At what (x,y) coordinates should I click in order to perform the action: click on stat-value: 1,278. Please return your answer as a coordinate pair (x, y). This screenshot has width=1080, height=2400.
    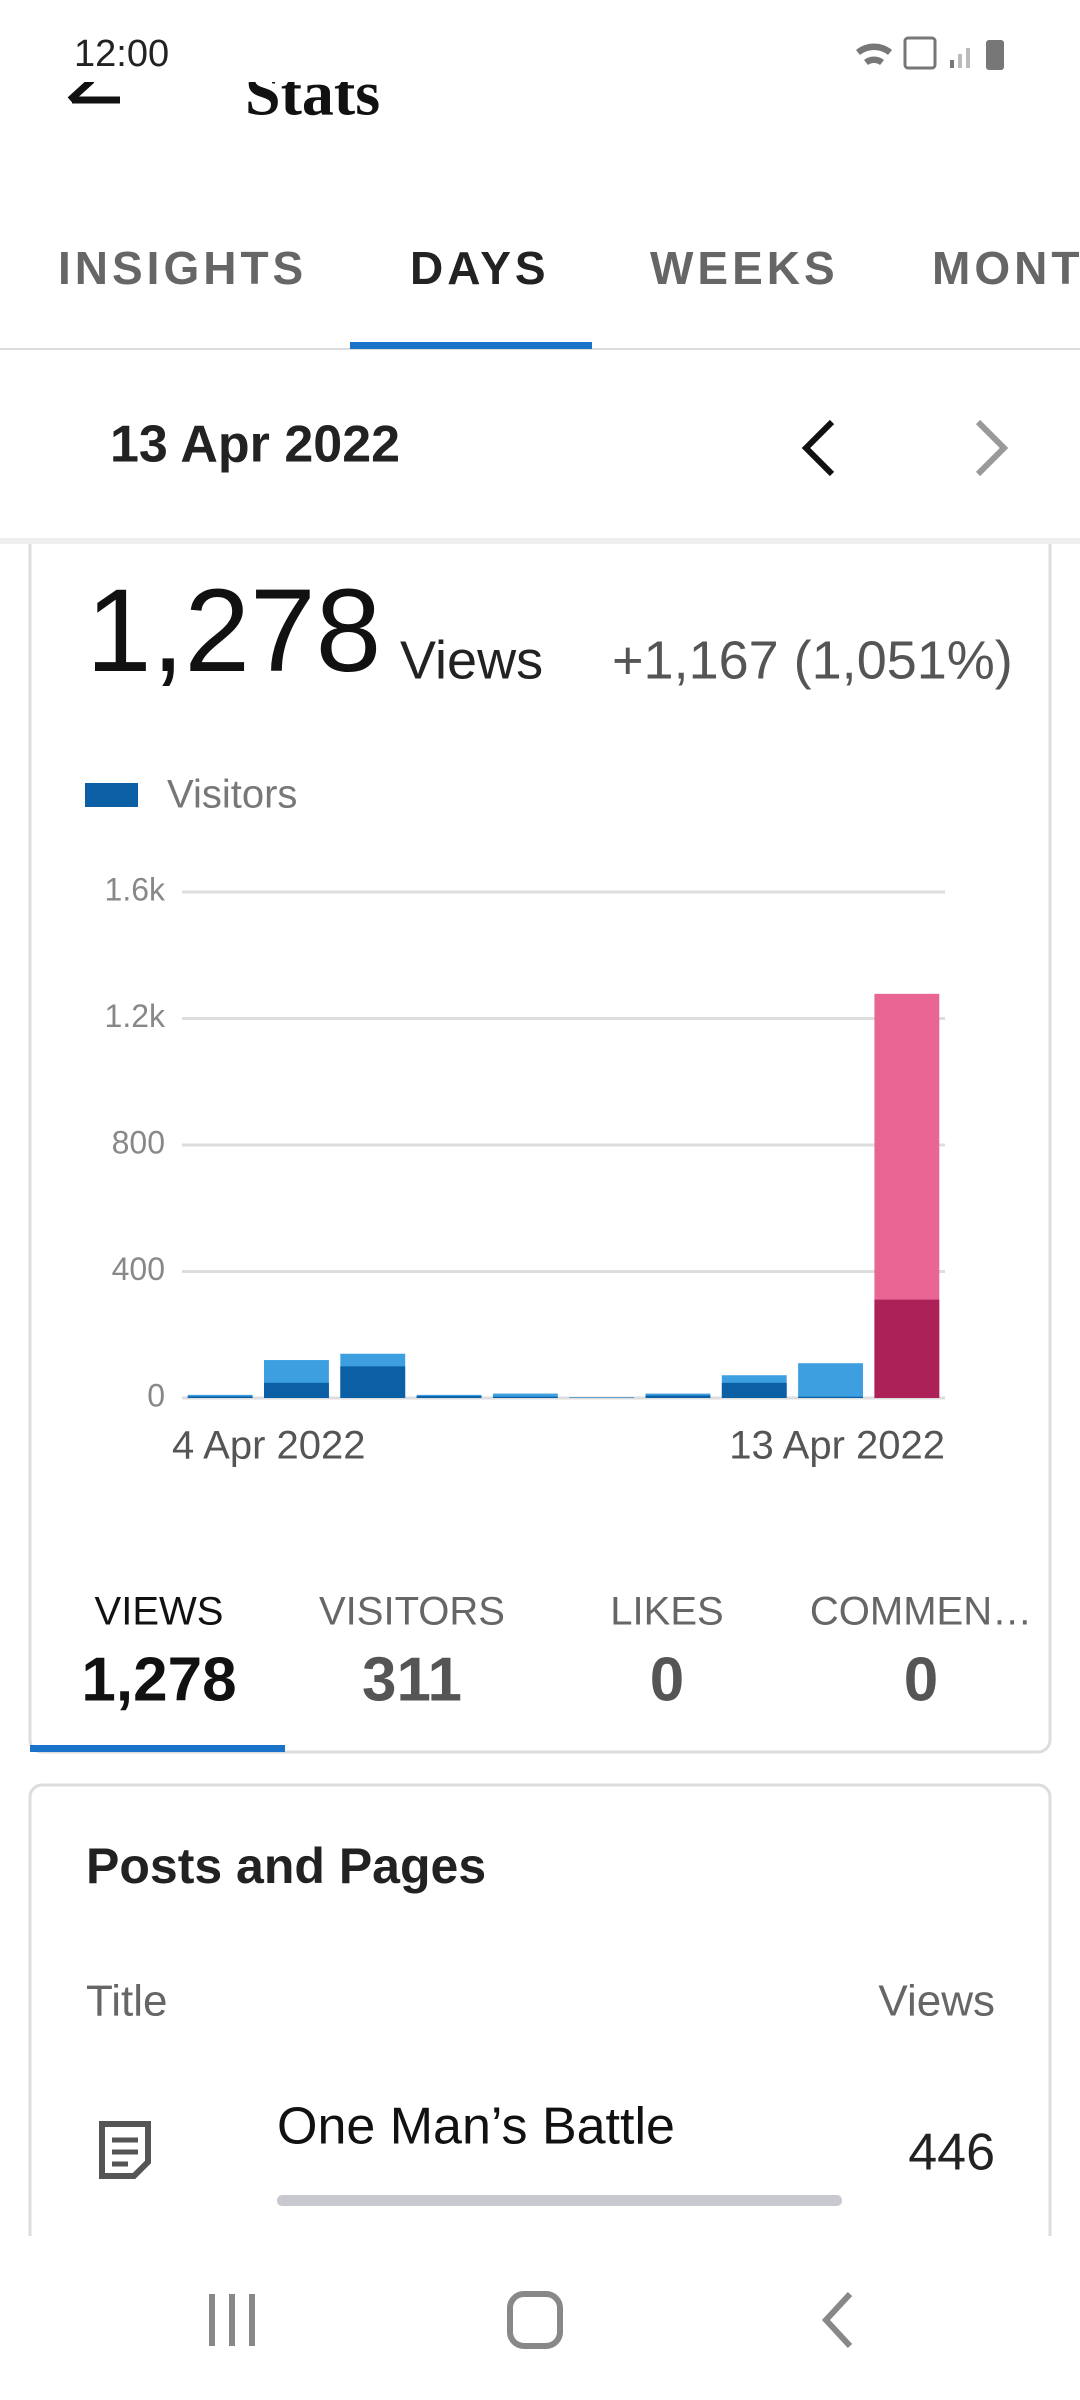
    Looking at the image, I should click on (158, 1679).